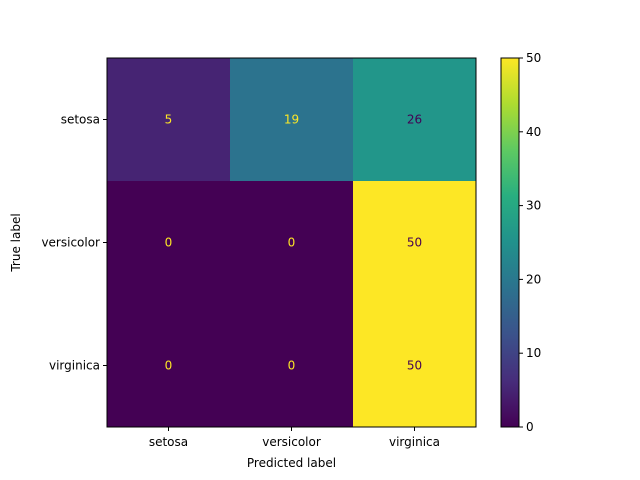 This screenshot has width=640, height=480. What do you see at coordinates (533, 279) in the screenshot?
I see `colorbar-tick-label: 20` at bounding box center [533, 279].